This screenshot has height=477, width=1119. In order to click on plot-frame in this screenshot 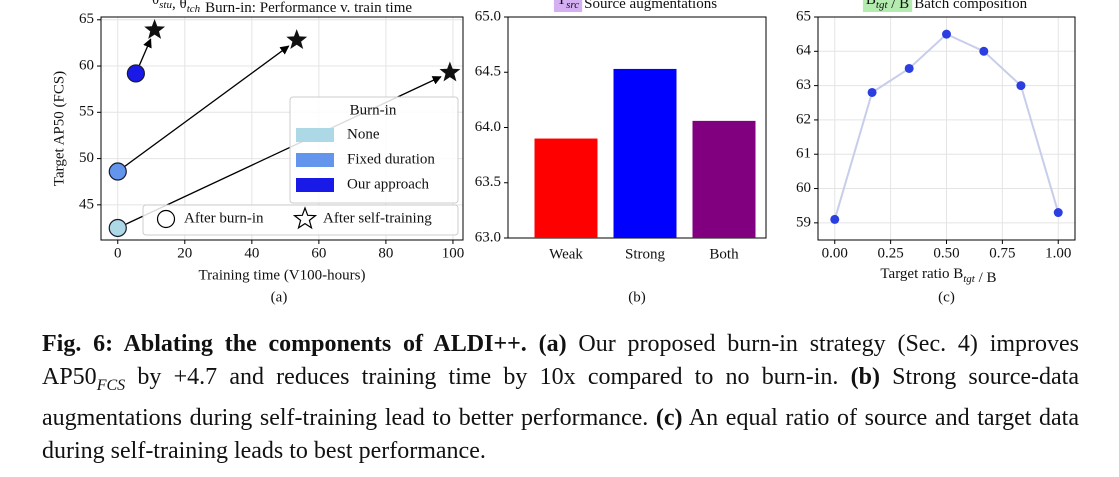, I will do `click(946, 128)`.